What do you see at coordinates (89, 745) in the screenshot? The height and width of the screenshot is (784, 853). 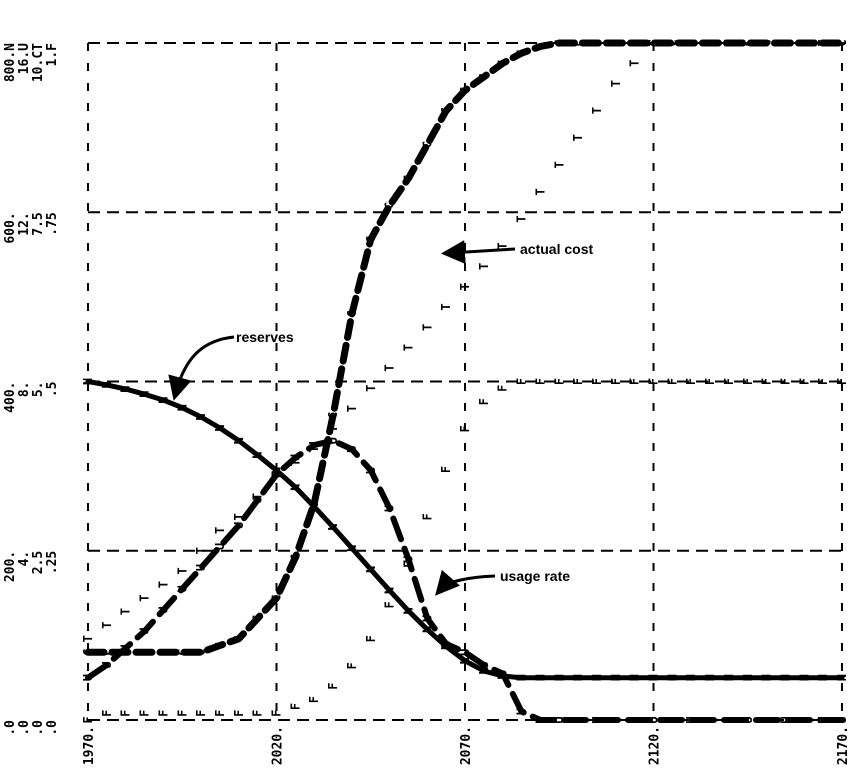 I see `x-tick-label: 1970.` at bounding box center [89, 745].